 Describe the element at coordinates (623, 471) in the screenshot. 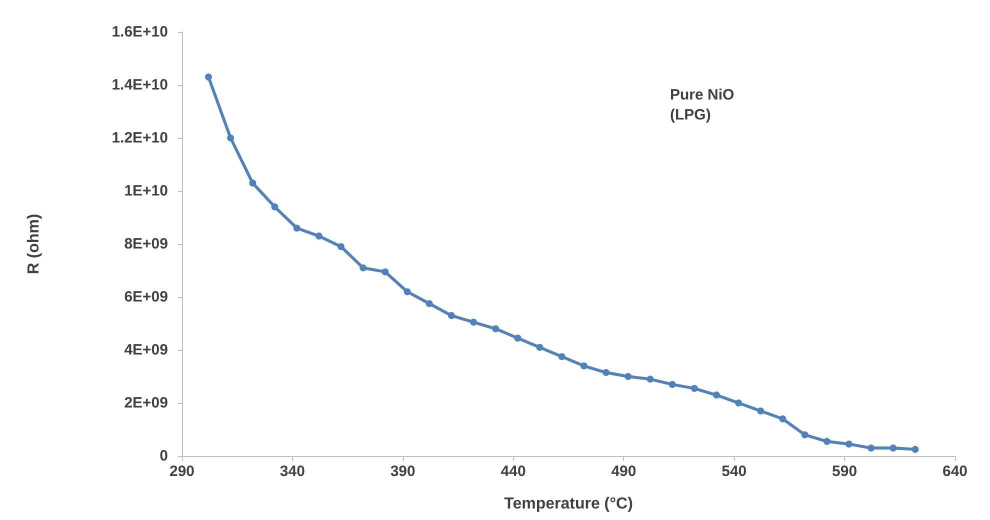

I see `x-tick-label: 490` at that location.